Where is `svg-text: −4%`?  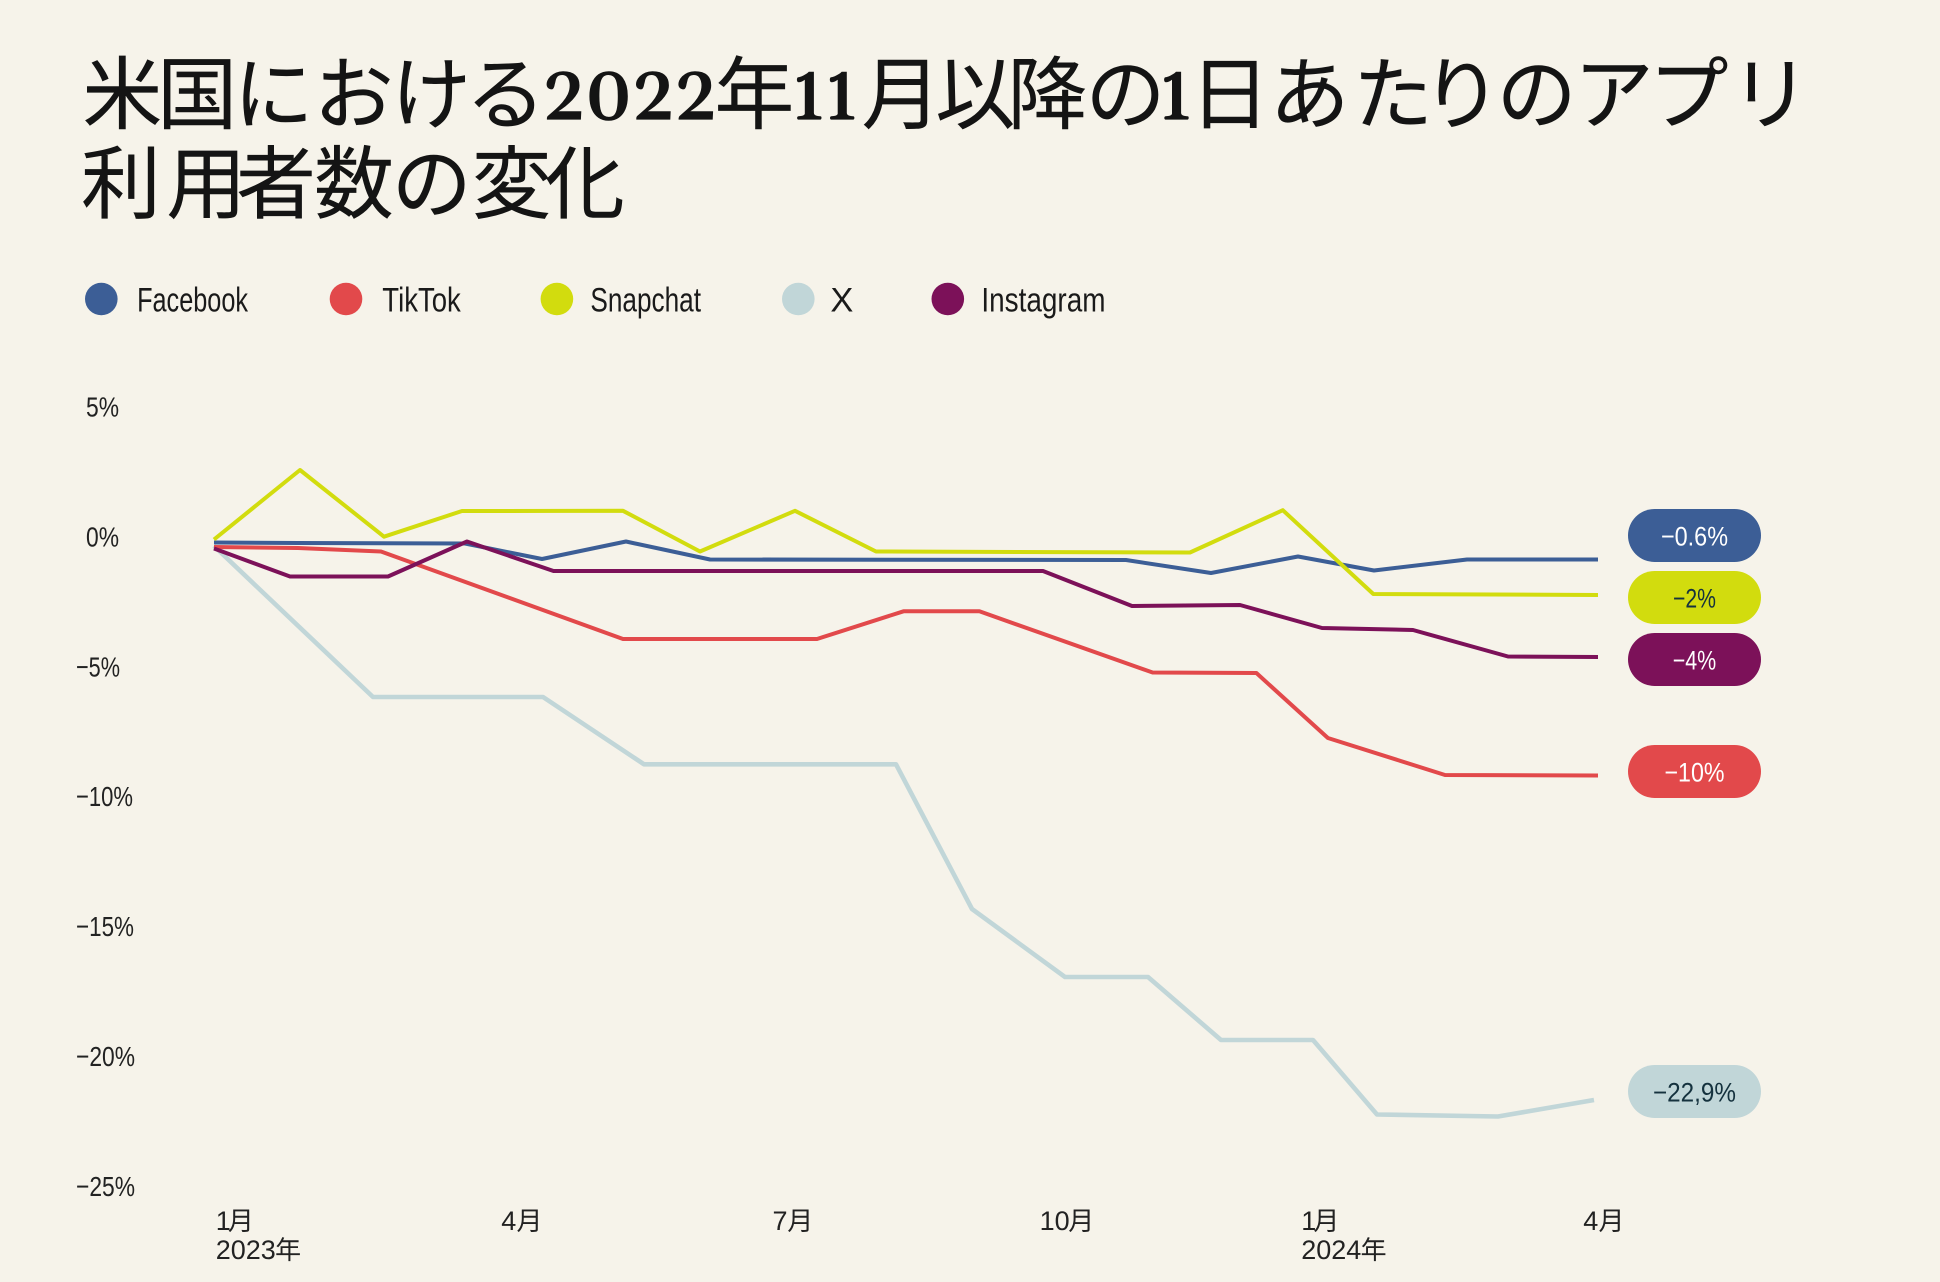 svg-text: −4% is located at coordinates (1695, 660).